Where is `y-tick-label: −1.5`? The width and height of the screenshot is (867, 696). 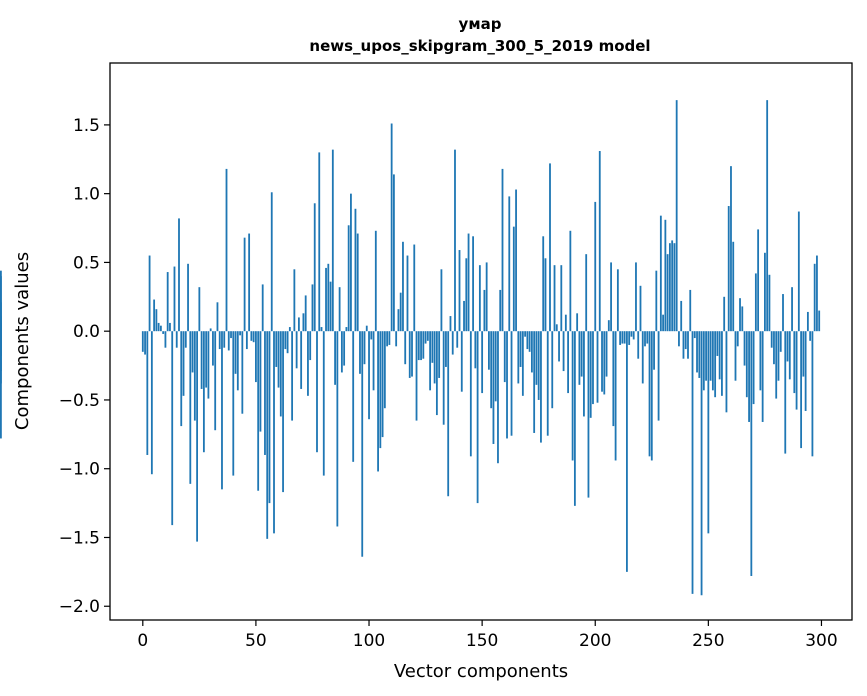
y-tick-label: −1.5 is located at coordinates (79, 538).